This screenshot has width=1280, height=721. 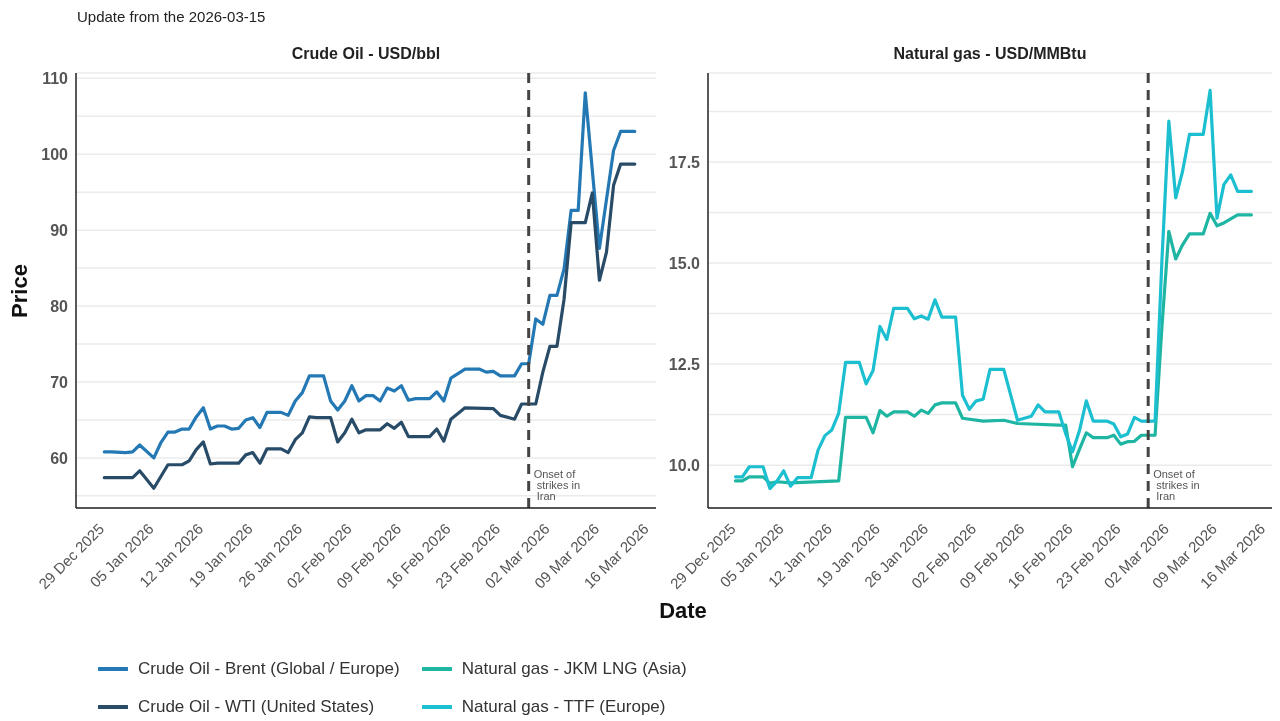 I want to click on y-tick-label: 80, so click(x=59, y=306).